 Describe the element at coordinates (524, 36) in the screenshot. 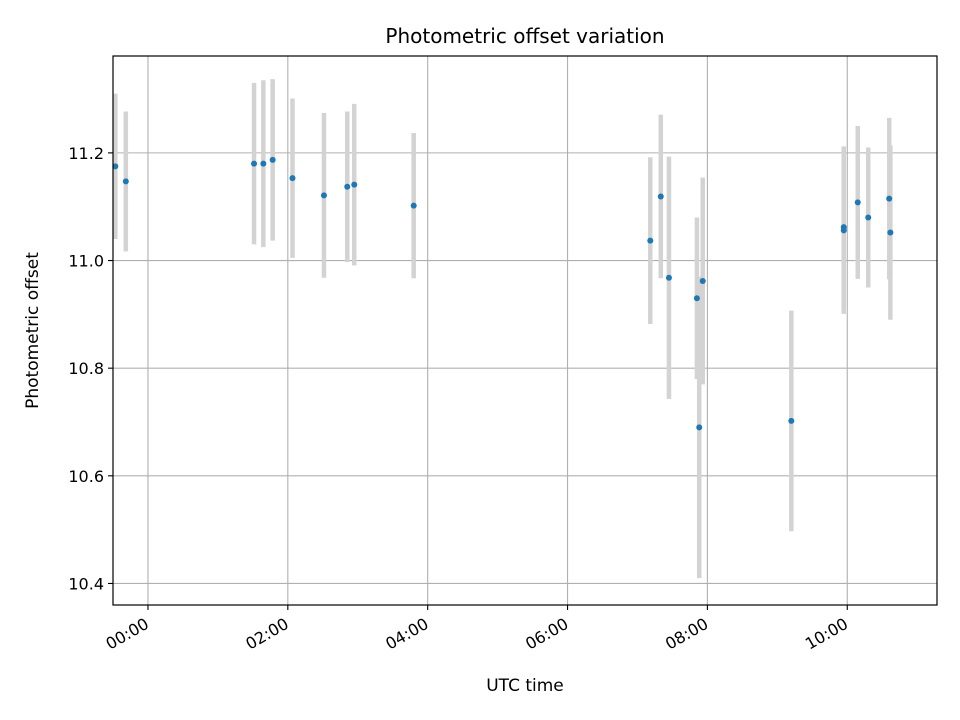

I see `chart-title: Photometric offset variation` at that location.